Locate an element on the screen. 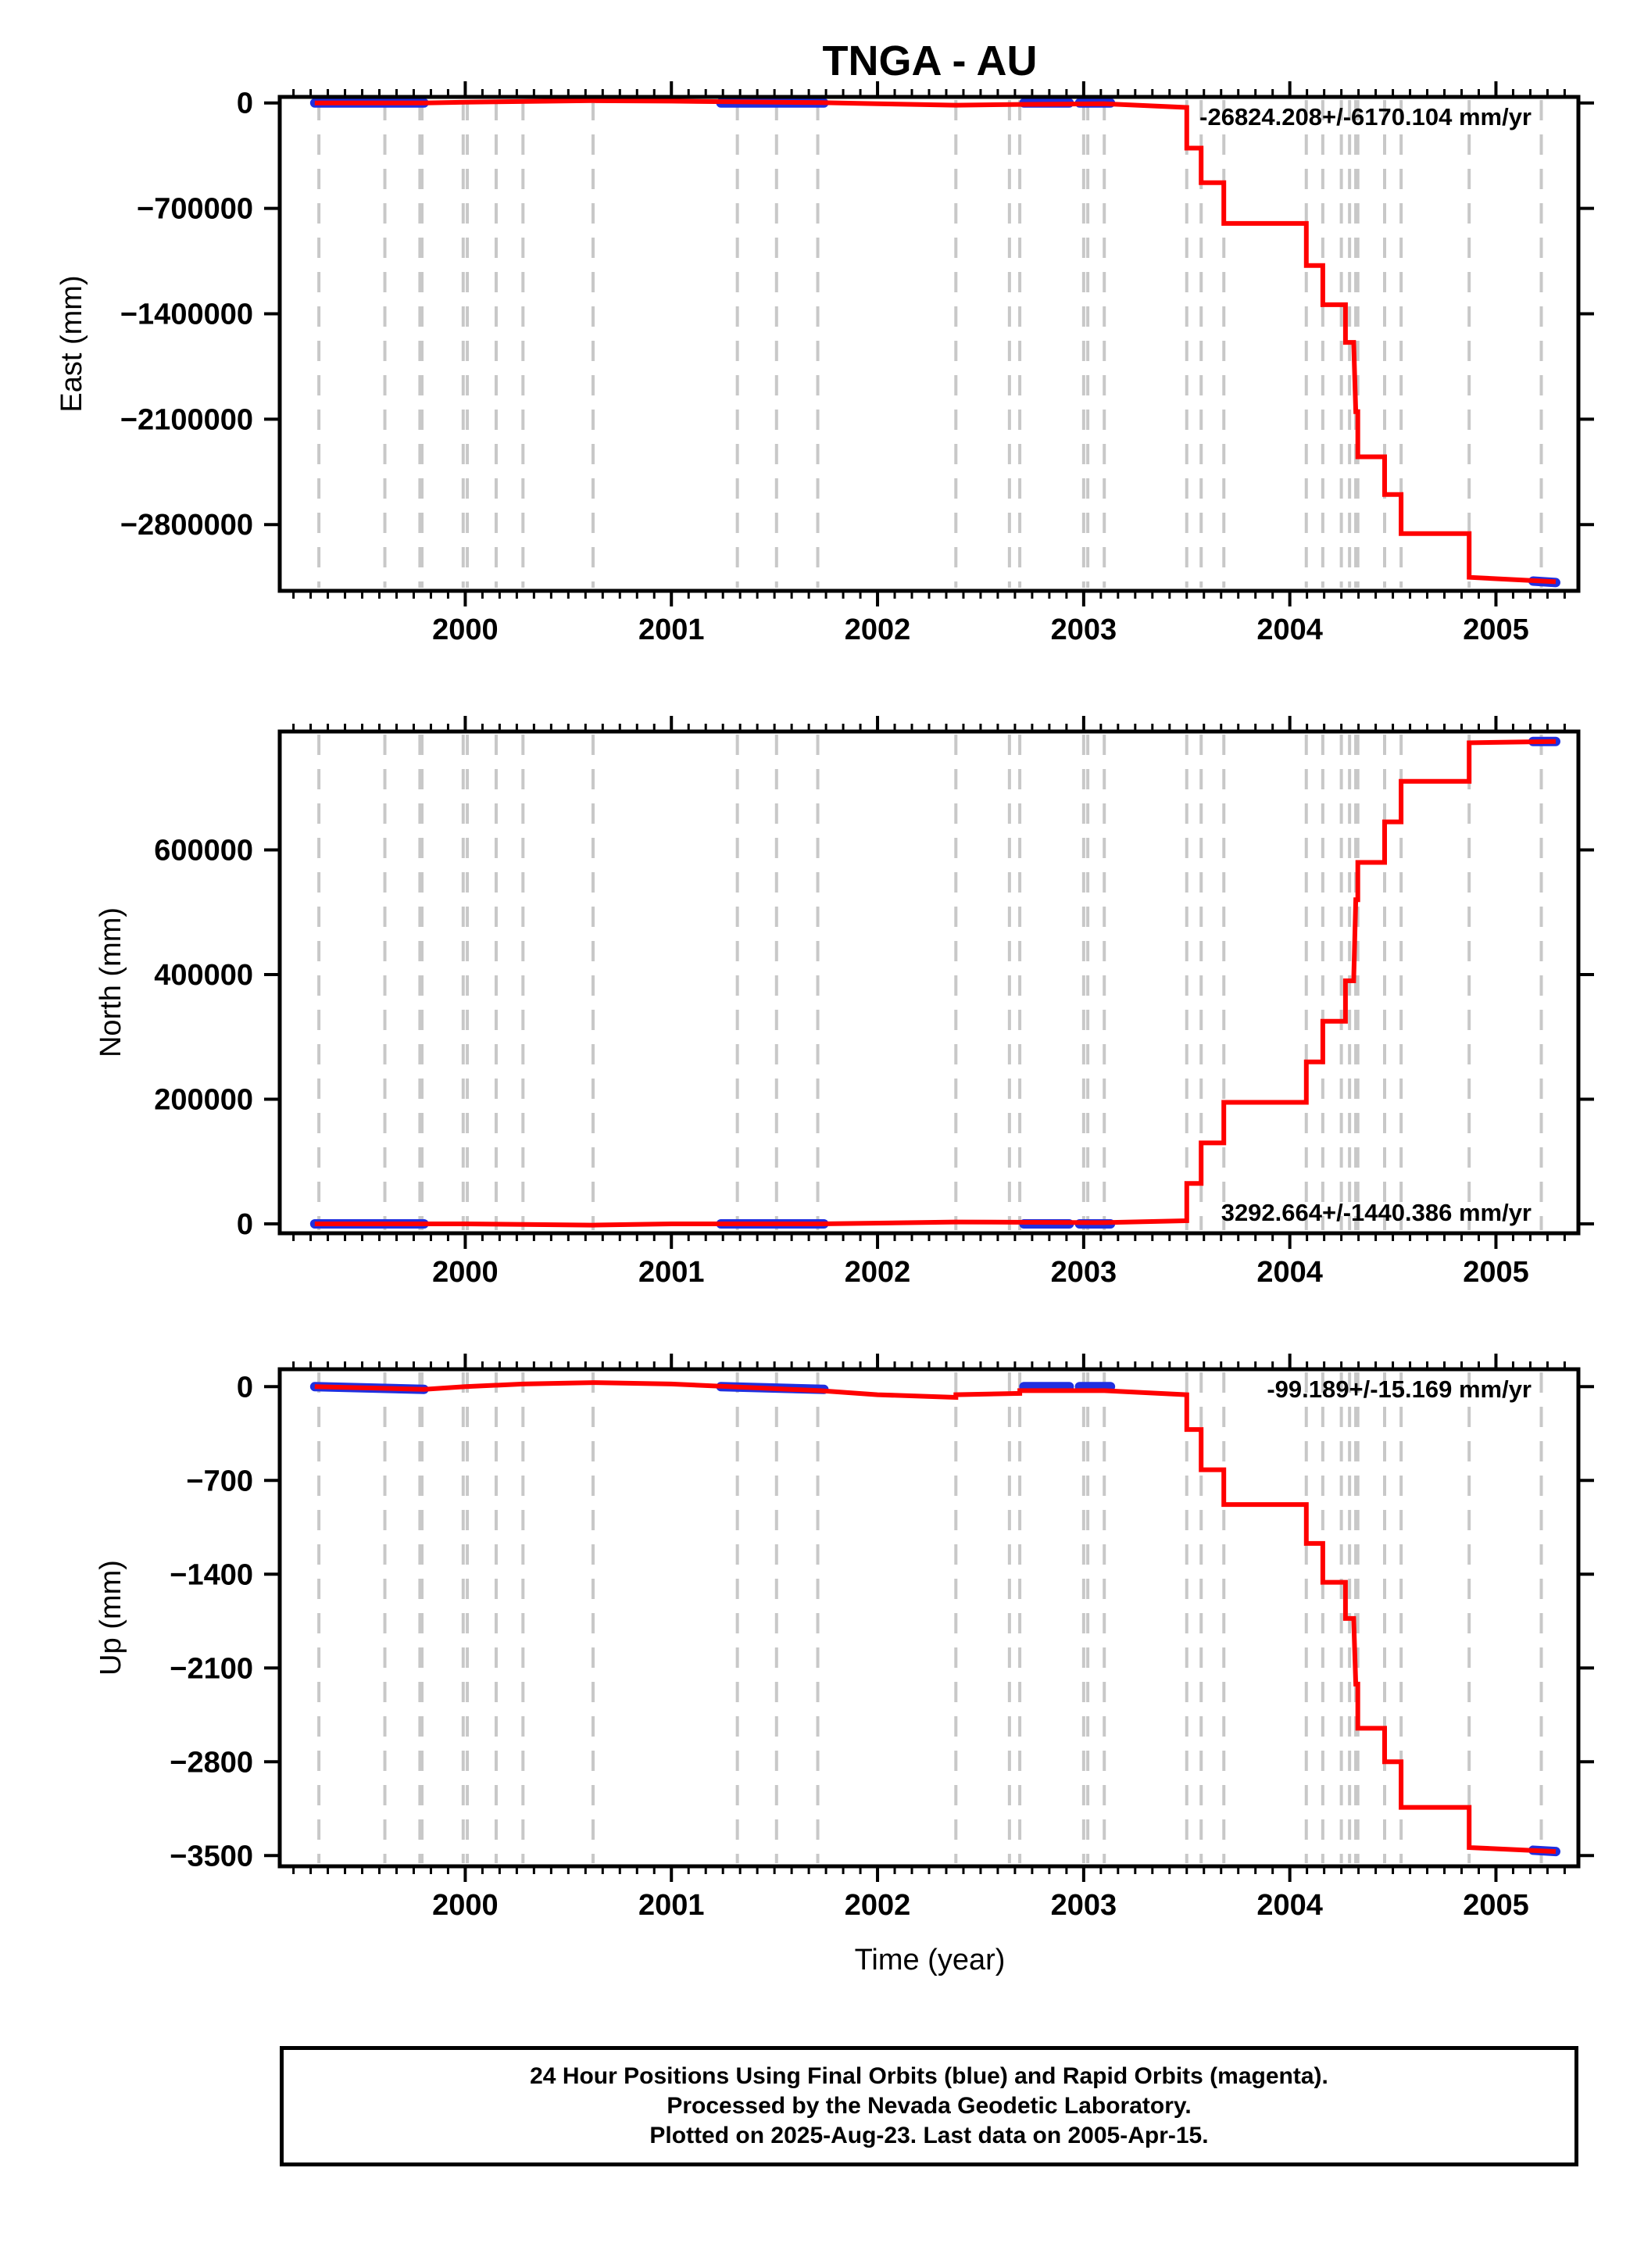 The height and width of the screenshot is (2268, 1637). y-tick-label: 400000 is located at coordinates (203, 976).